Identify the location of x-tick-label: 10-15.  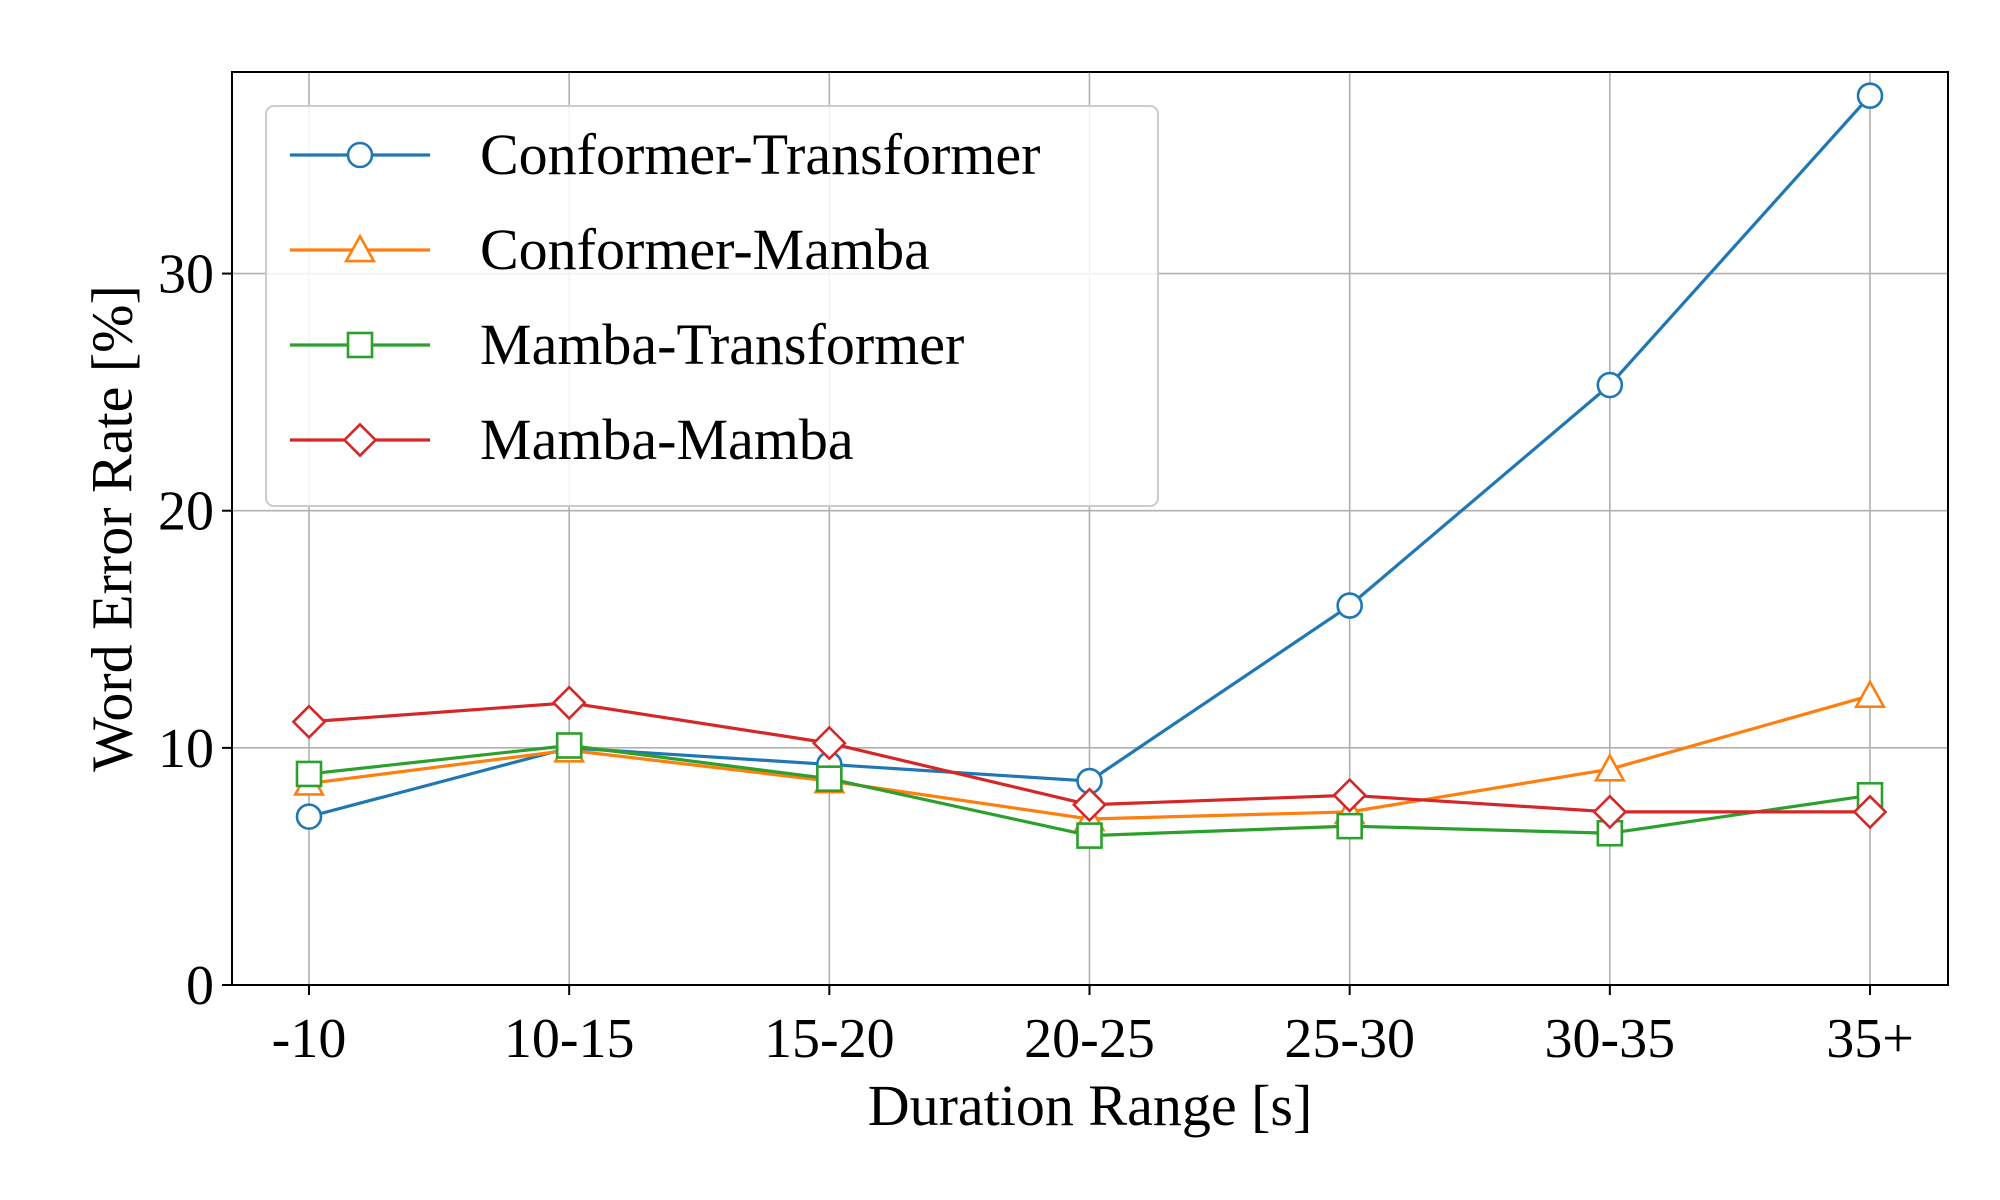
(569, 1039).